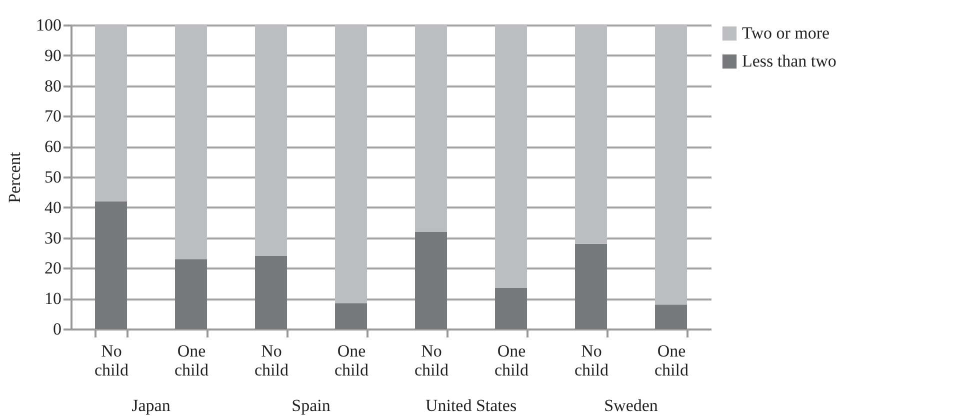 The image size is (957, 416). Describe the element at coordinates (53, 268) in the screenshot. I see `y-tick-label: 20` at that location.